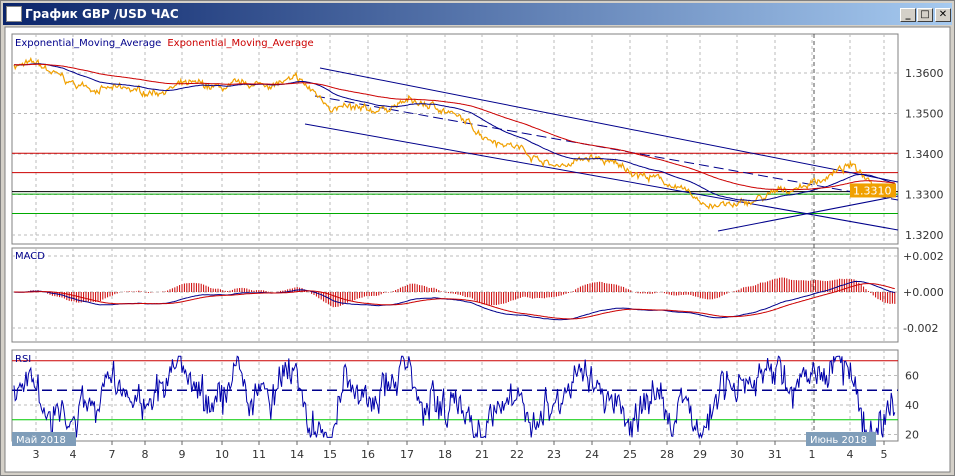 The width and height of the screenshot is (955, 476). Describe the element at coordinates (454, 301) in the screenshot. I see `signal-line` at that location.